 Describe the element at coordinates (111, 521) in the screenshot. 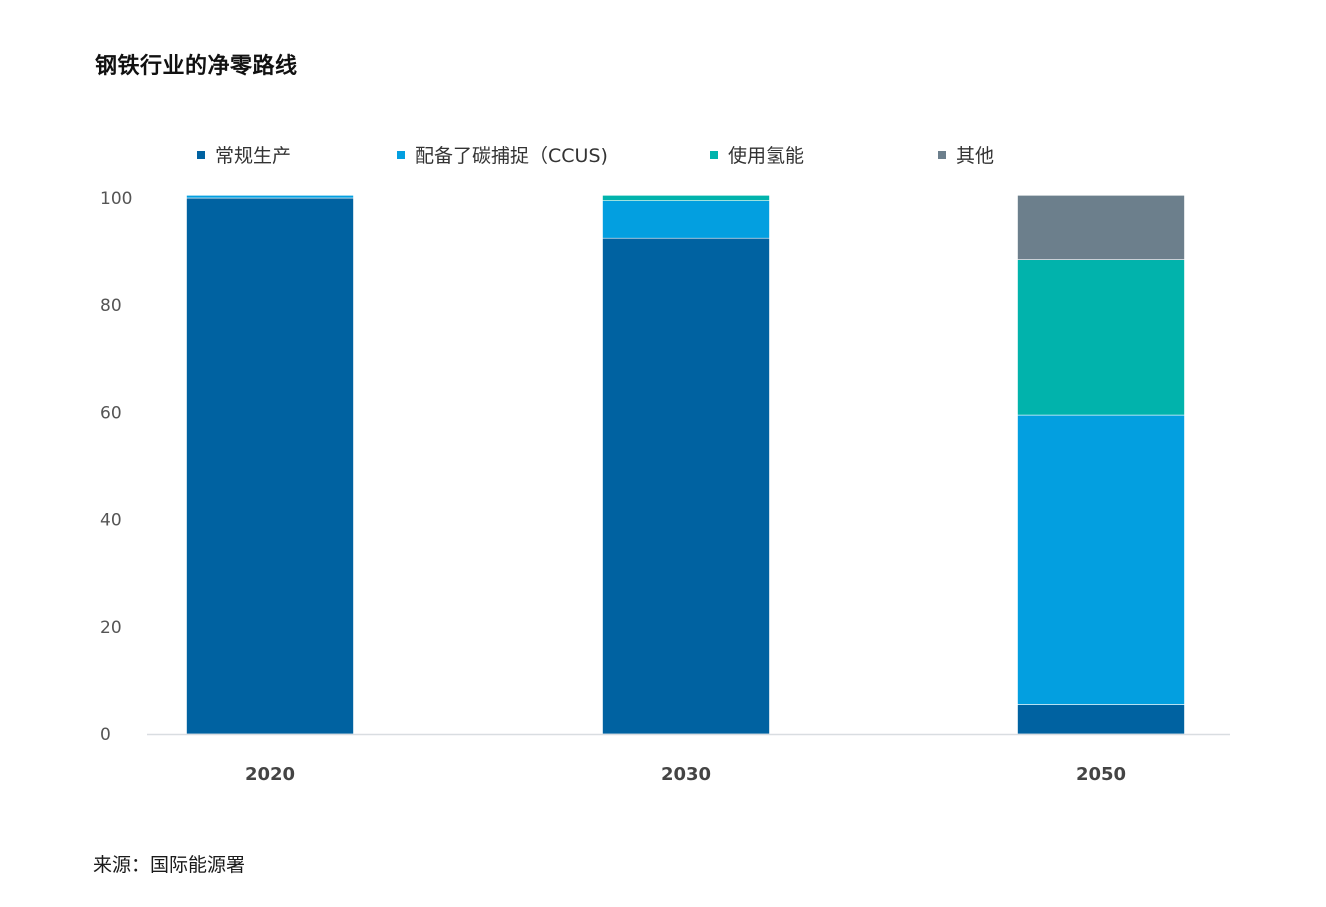

I see `y-tick-label-2: 40` at that location.